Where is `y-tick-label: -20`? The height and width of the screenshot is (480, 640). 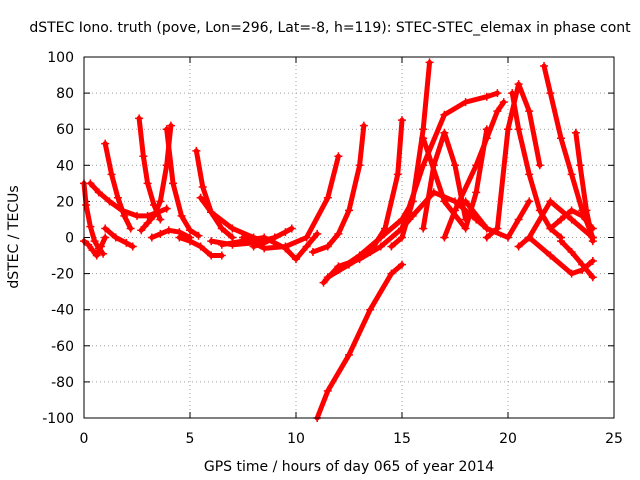 y-tick-label: -20 is located at coordinates (62, 275).